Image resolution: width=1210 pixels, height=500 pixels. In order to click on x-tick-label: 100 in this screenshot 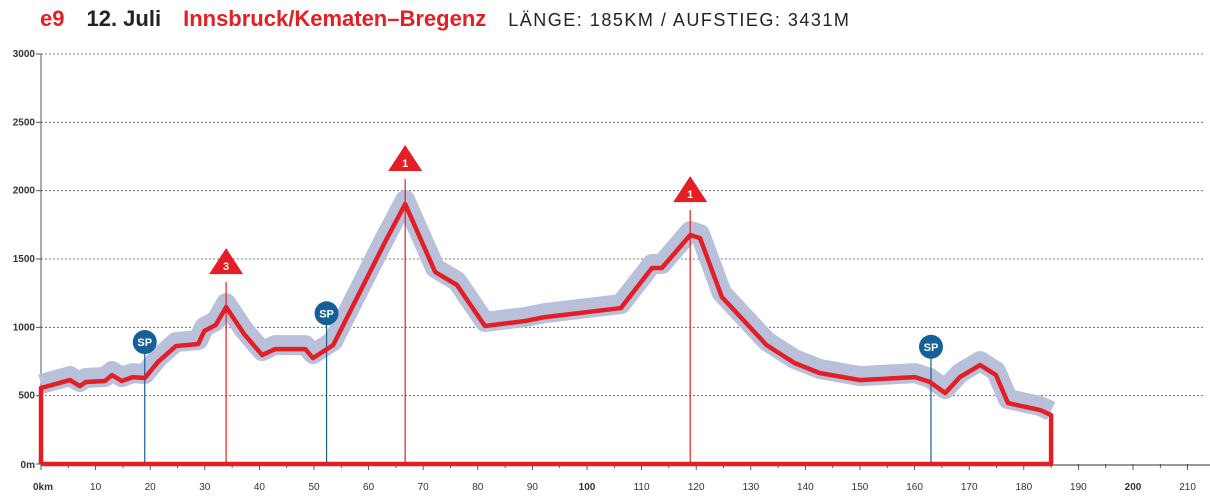, I will do `click(587, 487)`.